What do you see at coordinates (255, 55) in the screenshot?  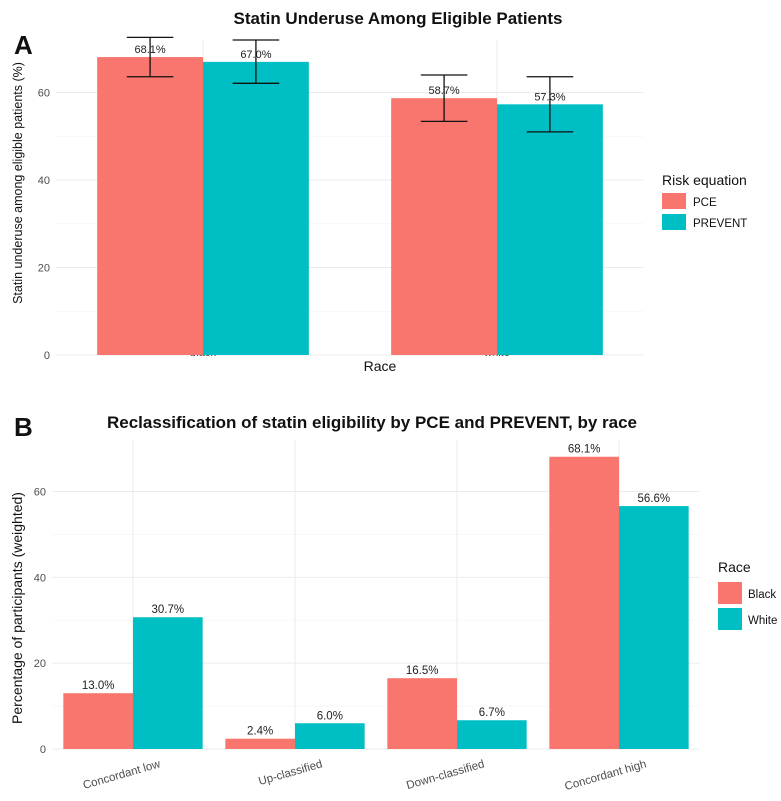 I see `data-label-prevent-black: 67.0%` at bounding box center [255, 55].